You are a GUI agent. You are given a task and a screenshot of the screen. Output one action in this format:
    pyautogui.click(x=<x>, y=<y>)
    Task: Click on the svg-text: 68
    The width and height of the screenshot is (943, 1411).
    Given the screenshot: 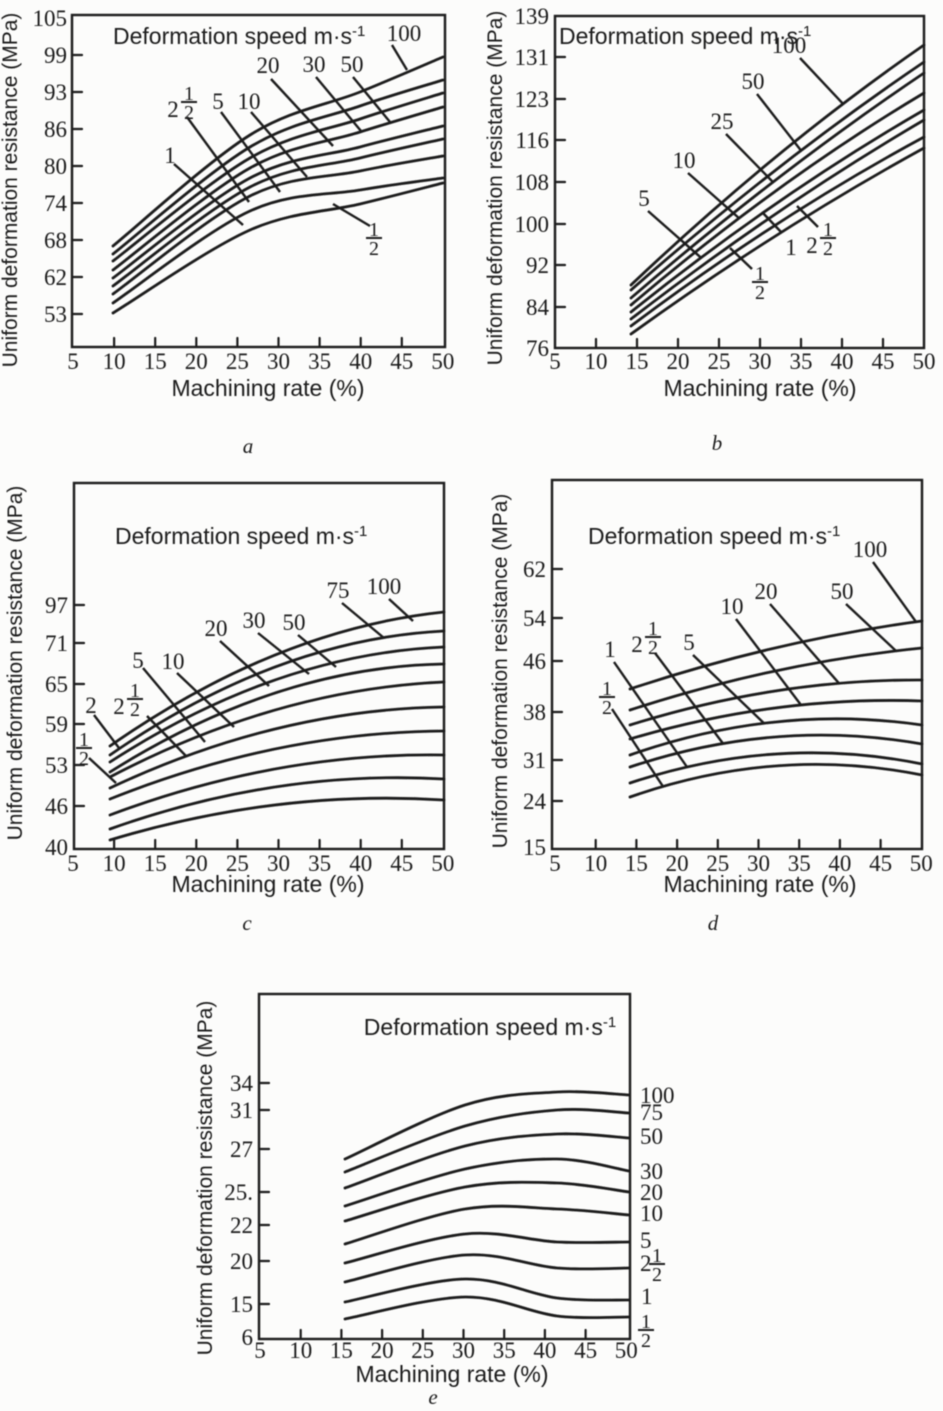 What is the action you would take?
    pyautogui.click(x=55, y=240)
    